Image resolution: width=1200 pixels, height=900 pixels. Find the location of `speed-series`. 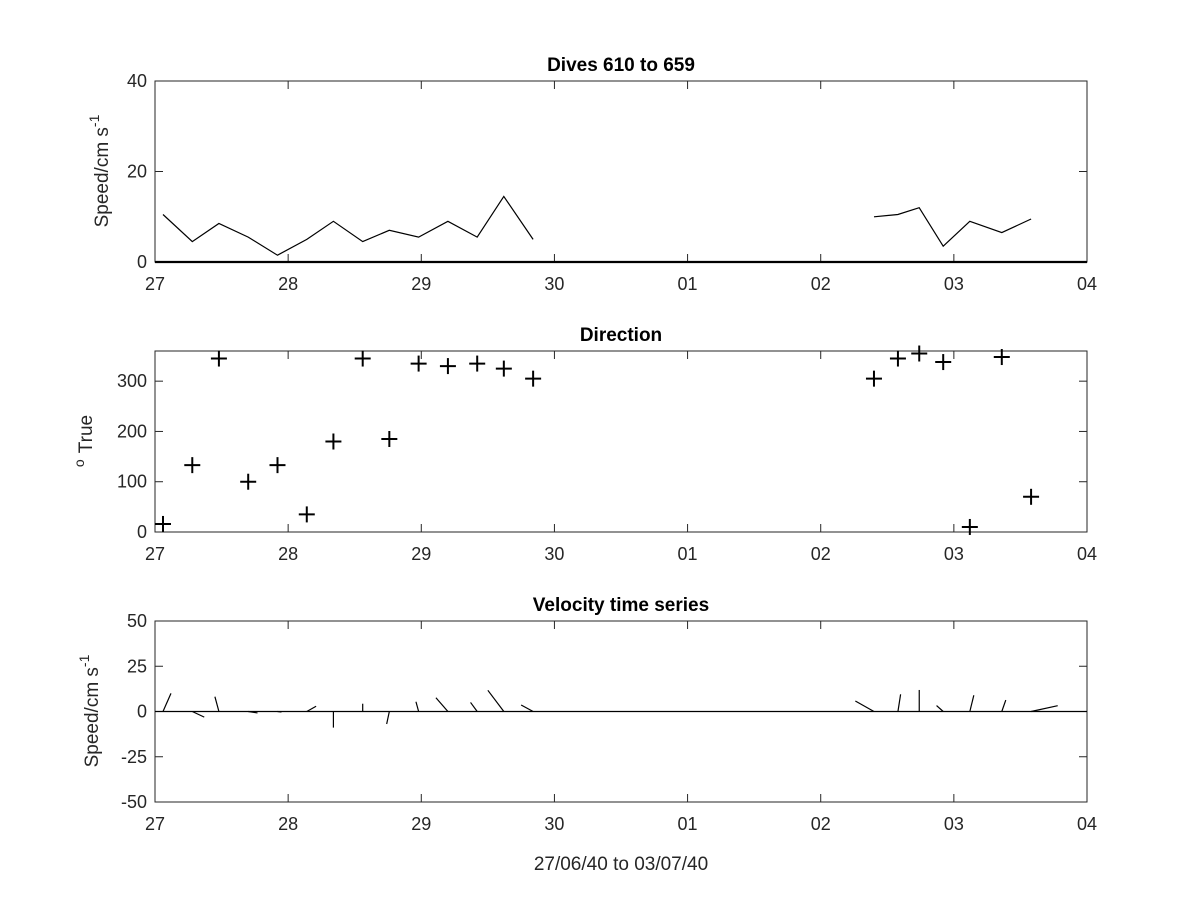

speed-series is located at coordinates (621, 229).